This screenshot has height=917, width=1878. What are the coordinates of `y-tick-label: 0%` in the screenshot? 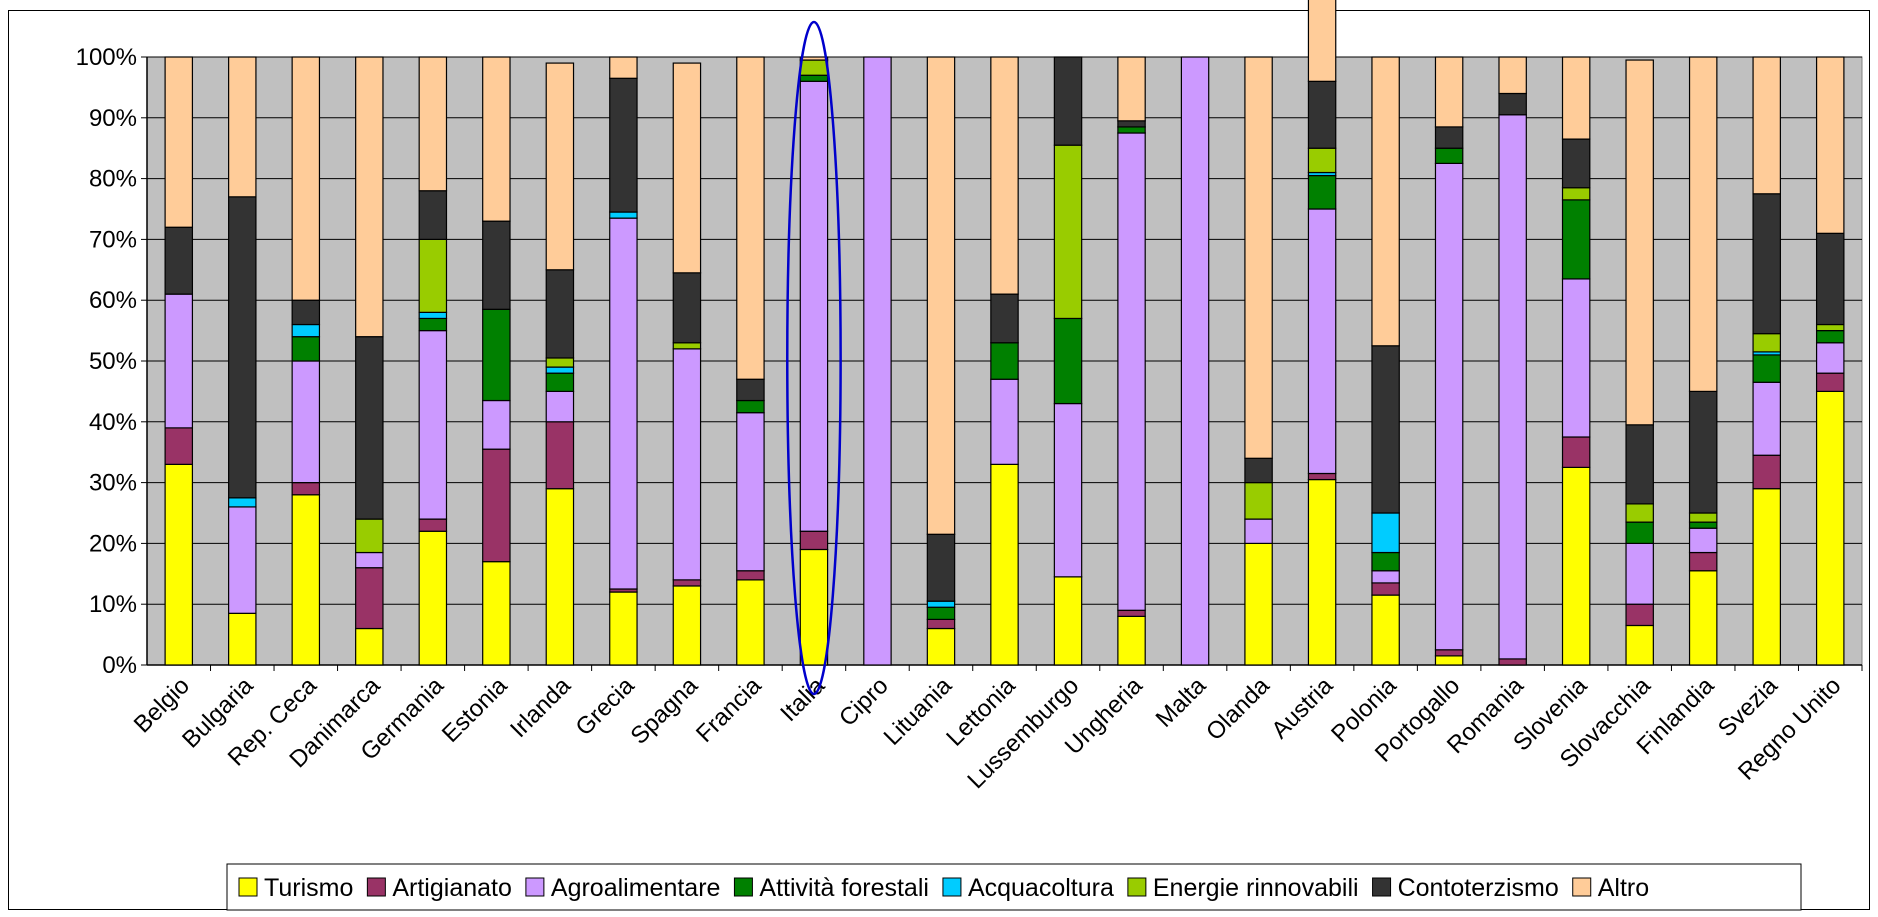 It's located at (119, 665).